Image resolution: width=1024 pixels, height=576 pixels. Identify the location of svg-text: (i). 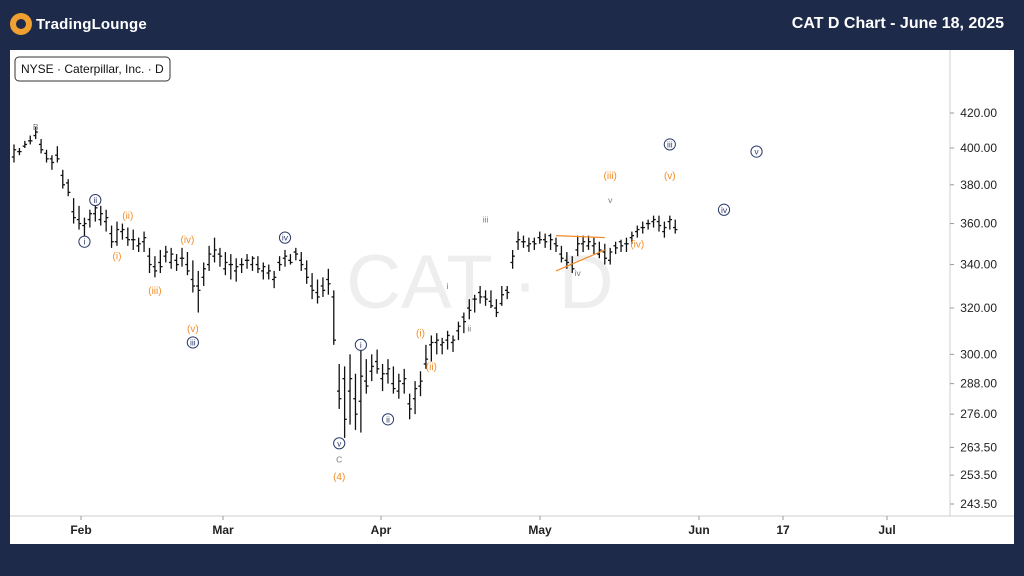
(420, 334).